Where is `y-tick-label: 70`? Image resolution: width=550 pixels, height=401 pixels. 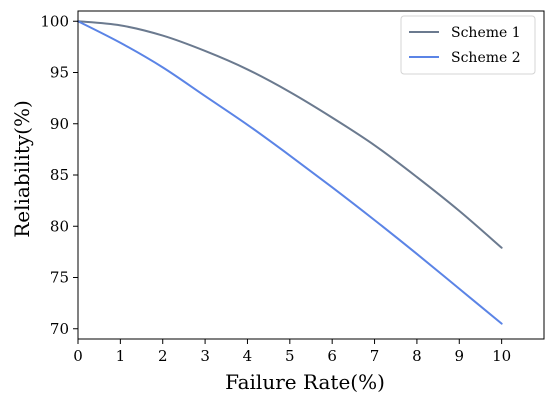 y-tick-label: 70 is located at coordinates (59, 329).